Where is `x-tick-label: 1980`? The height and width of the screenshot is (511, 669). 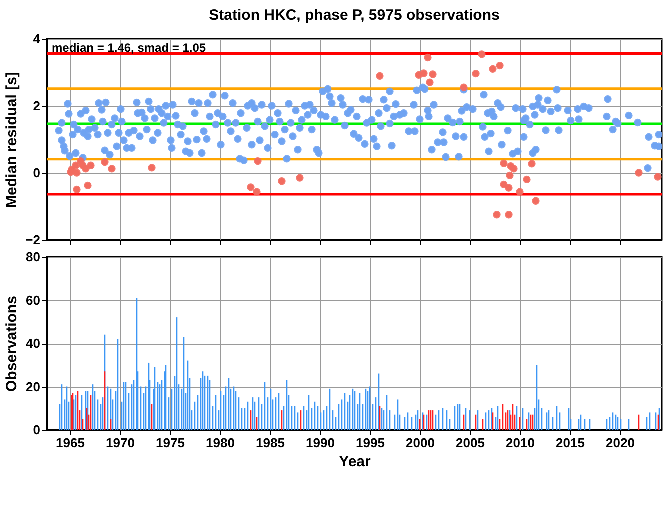 x-tick-label: 1980 is located at coordinates (220, 443).